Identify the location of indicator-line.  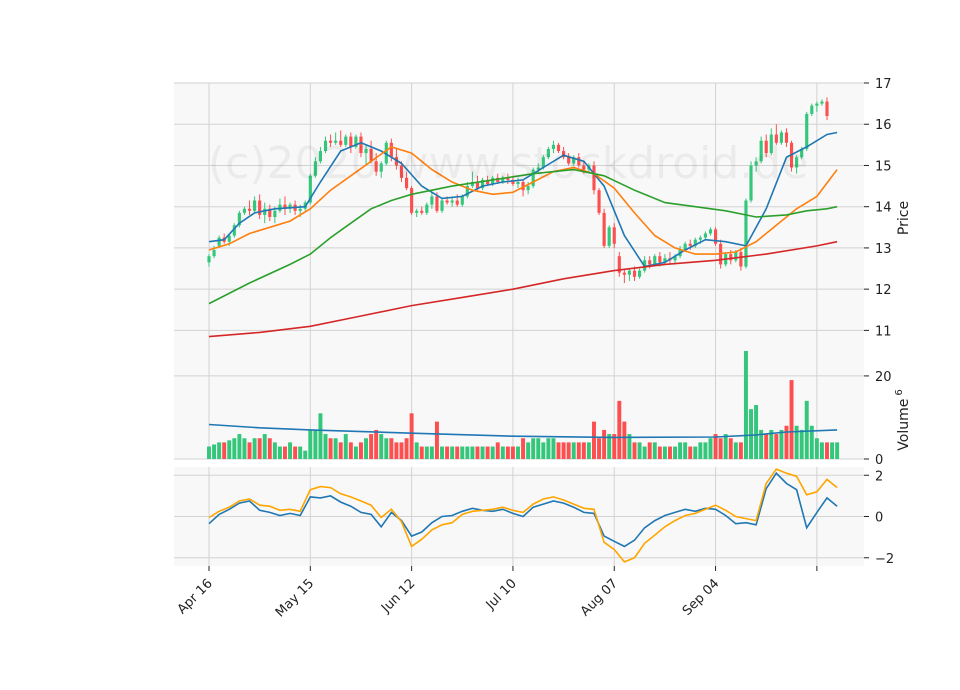
(523, 509).